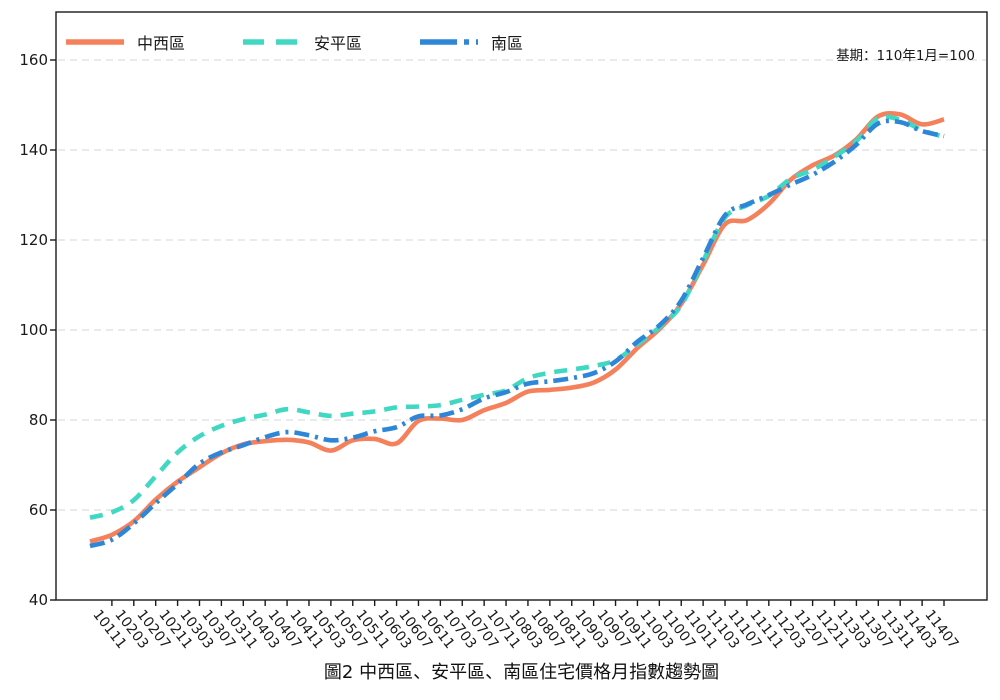 This screenshot has height=700, width=1000. What do you see at coordinates (33, 240) in the screenshot?
I see `y-tick-label: 120` at bounding box center [33, 240].